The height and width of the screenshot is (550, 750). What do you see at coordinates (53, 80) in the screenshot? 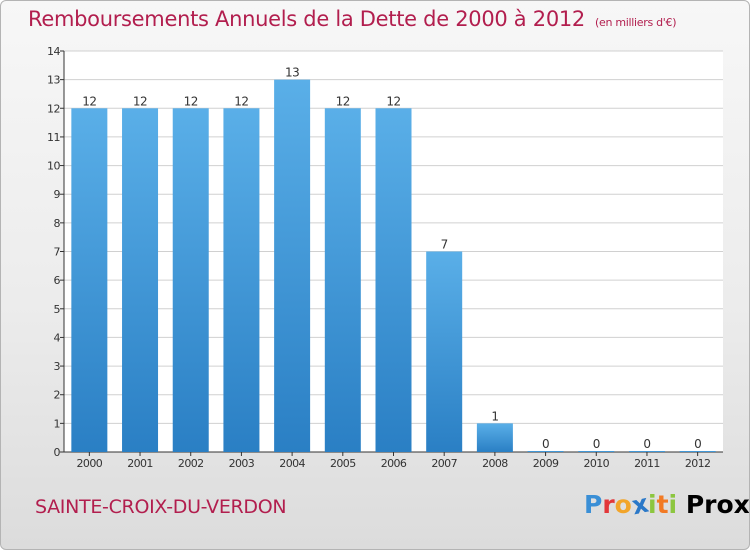
I see `y-tick-label: 13` at bounding box center [53, 80].